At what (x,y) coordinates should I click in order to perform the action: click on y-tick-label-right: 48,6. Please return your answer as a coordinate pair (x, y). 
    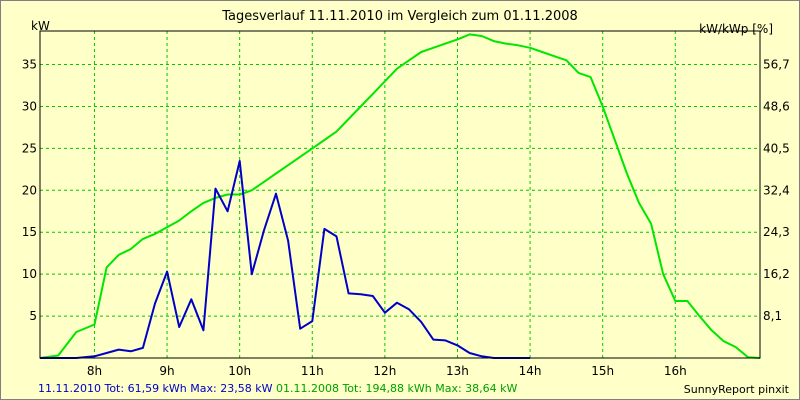
    Looking at the image, I should click on (776, 106).